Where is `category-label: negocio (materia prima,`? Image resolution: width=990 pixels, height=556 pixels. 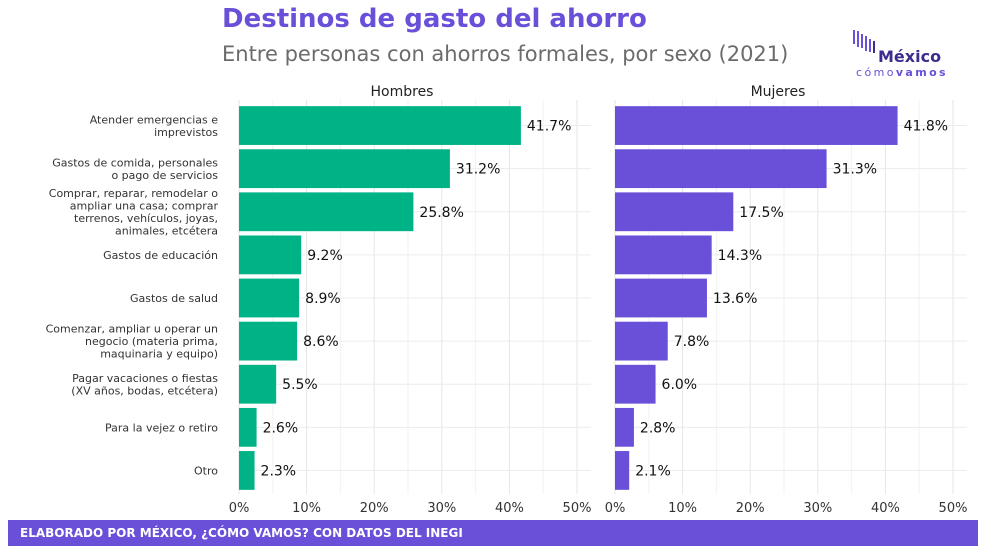
category-label: negocio (materia prima, is located at coordinates (151, 341).